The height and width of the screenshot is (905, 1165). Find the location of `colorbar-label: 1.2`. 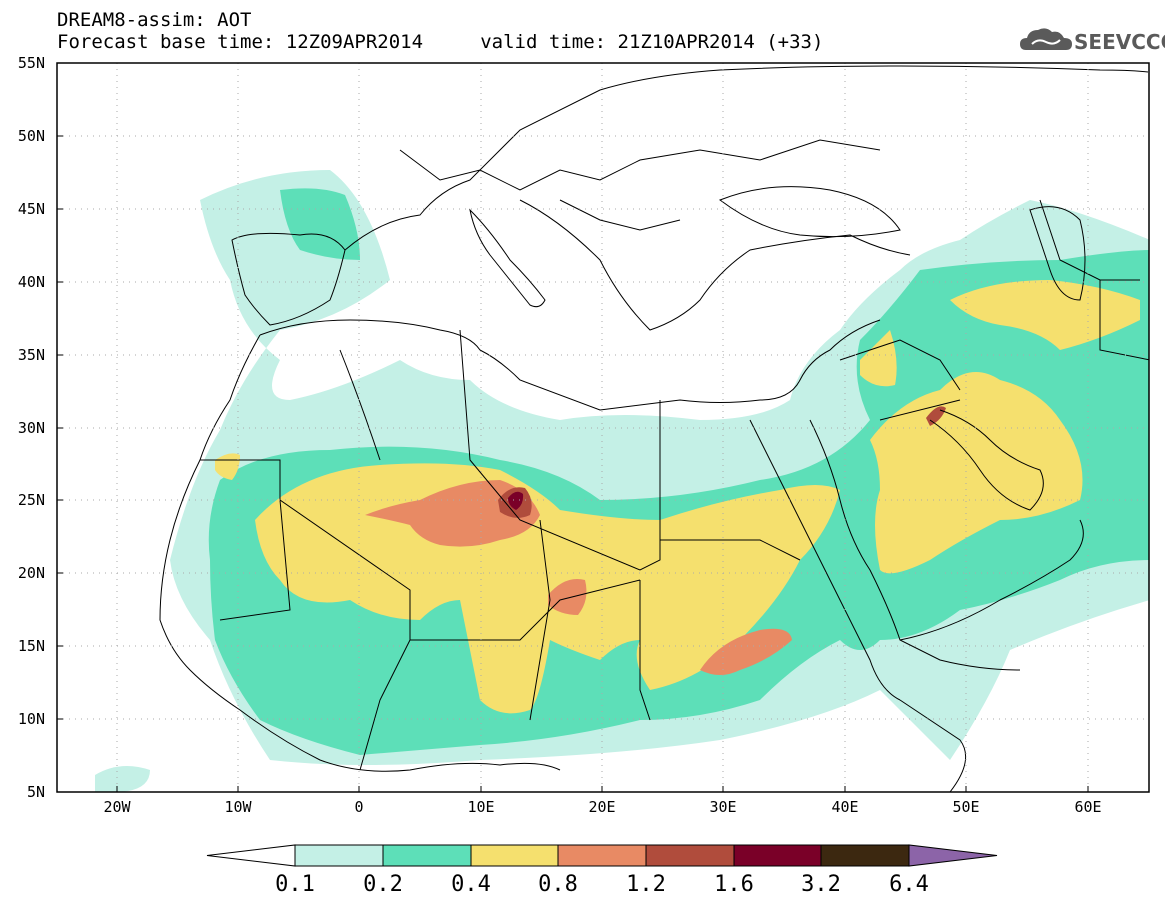

colorbar-label: 1.2 is located at coordinates (646, 884).